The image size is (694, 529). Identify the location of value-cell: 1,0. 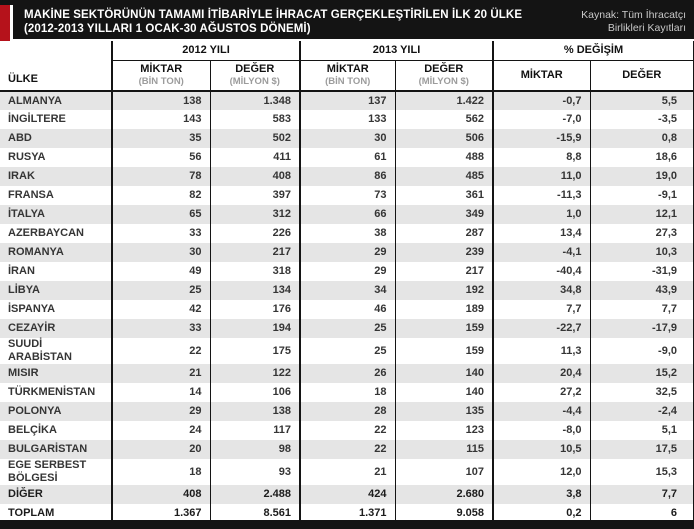
(541, 214).